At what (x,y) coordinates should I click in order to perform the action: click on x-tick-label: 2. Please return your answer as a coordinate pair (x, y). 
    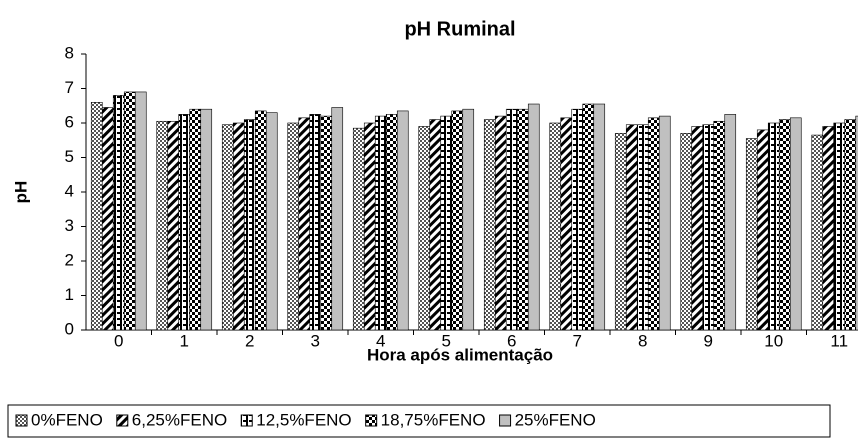
    Looking at the image, I should click on (249, 340).